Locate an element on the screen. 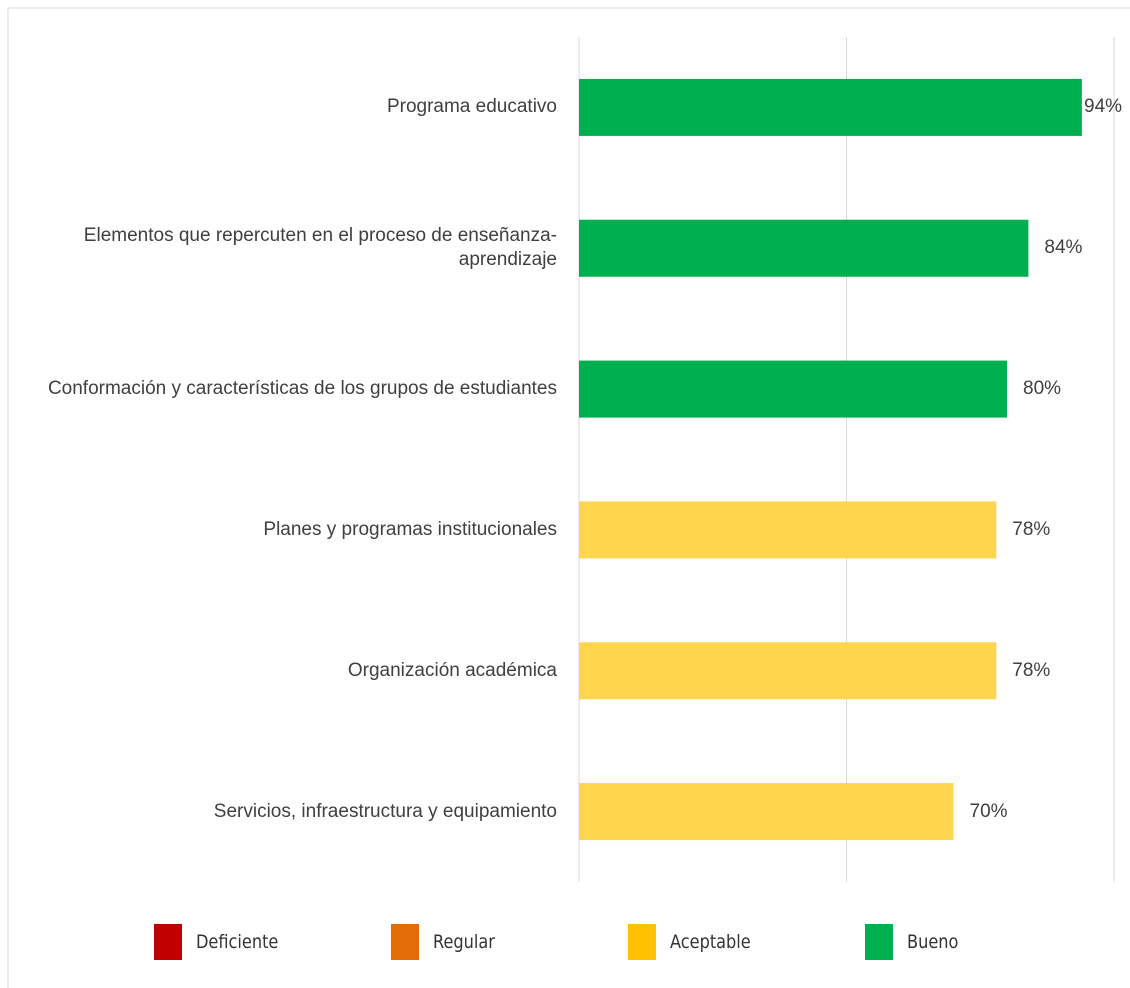 This screenshot has height=988, width=1130. legend-label: Regular is located at coordinates (464, 942).